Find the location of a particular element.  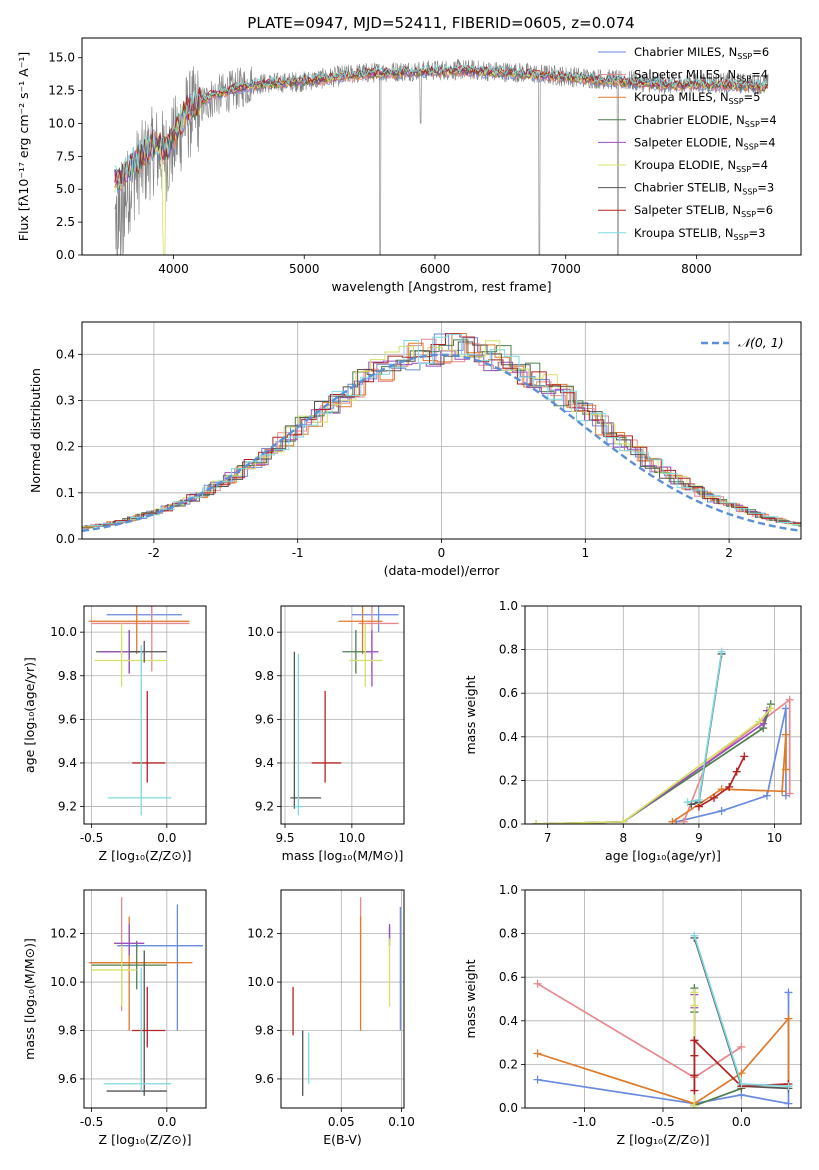

panel-mass_vs_ebv: 0.05 0.10 9.6 9.8 10.0 10.2 E(B-V) is located at coordinates (331, 1018).